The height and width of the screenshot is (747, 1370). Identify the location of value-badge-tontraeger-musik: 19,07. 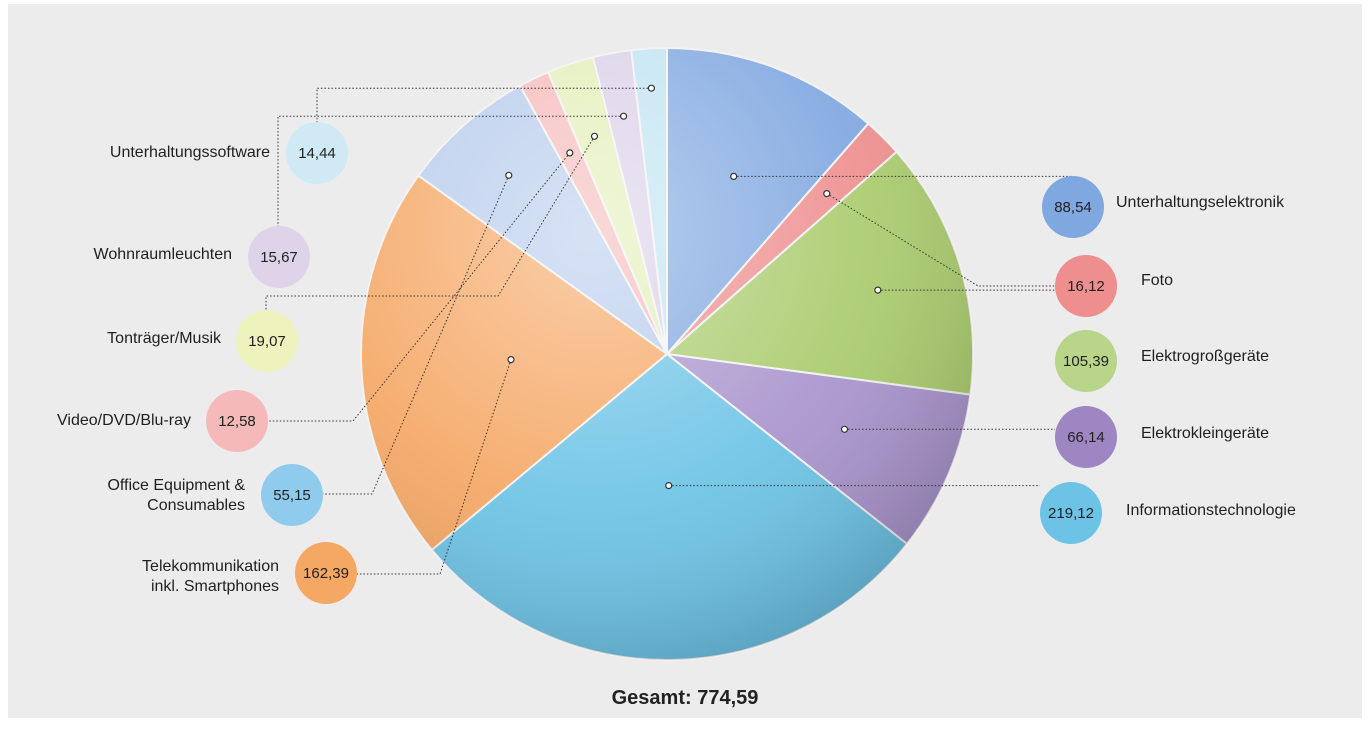
(267, 341).